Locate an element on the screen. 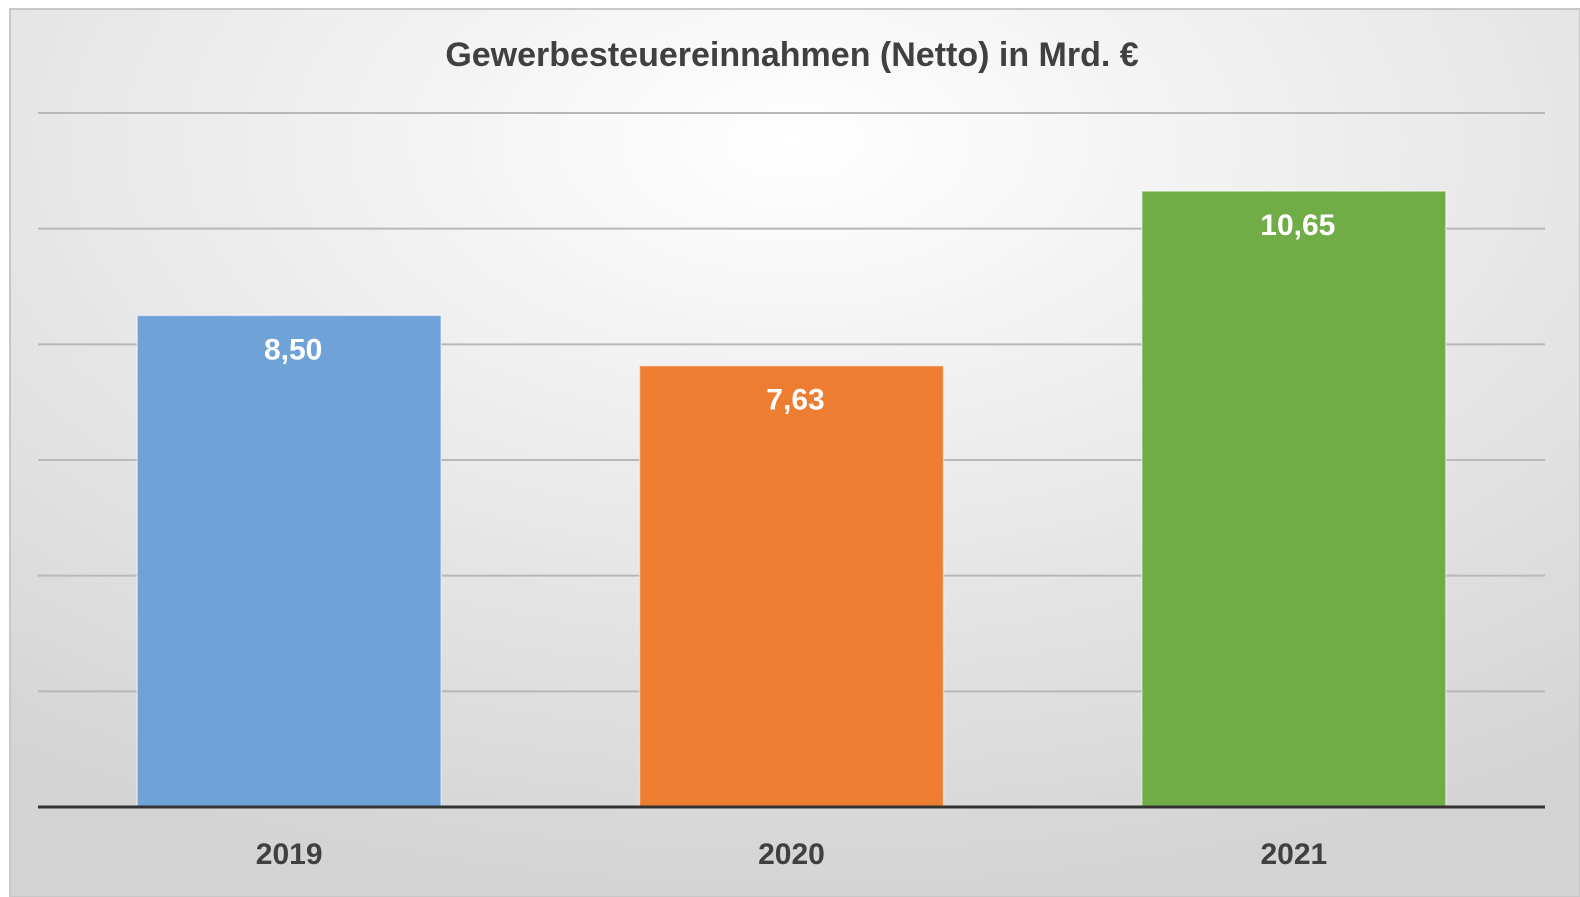 This screenshot has height=897, width=1580. data-label: 8,50 is located at coordinates (293, 349).